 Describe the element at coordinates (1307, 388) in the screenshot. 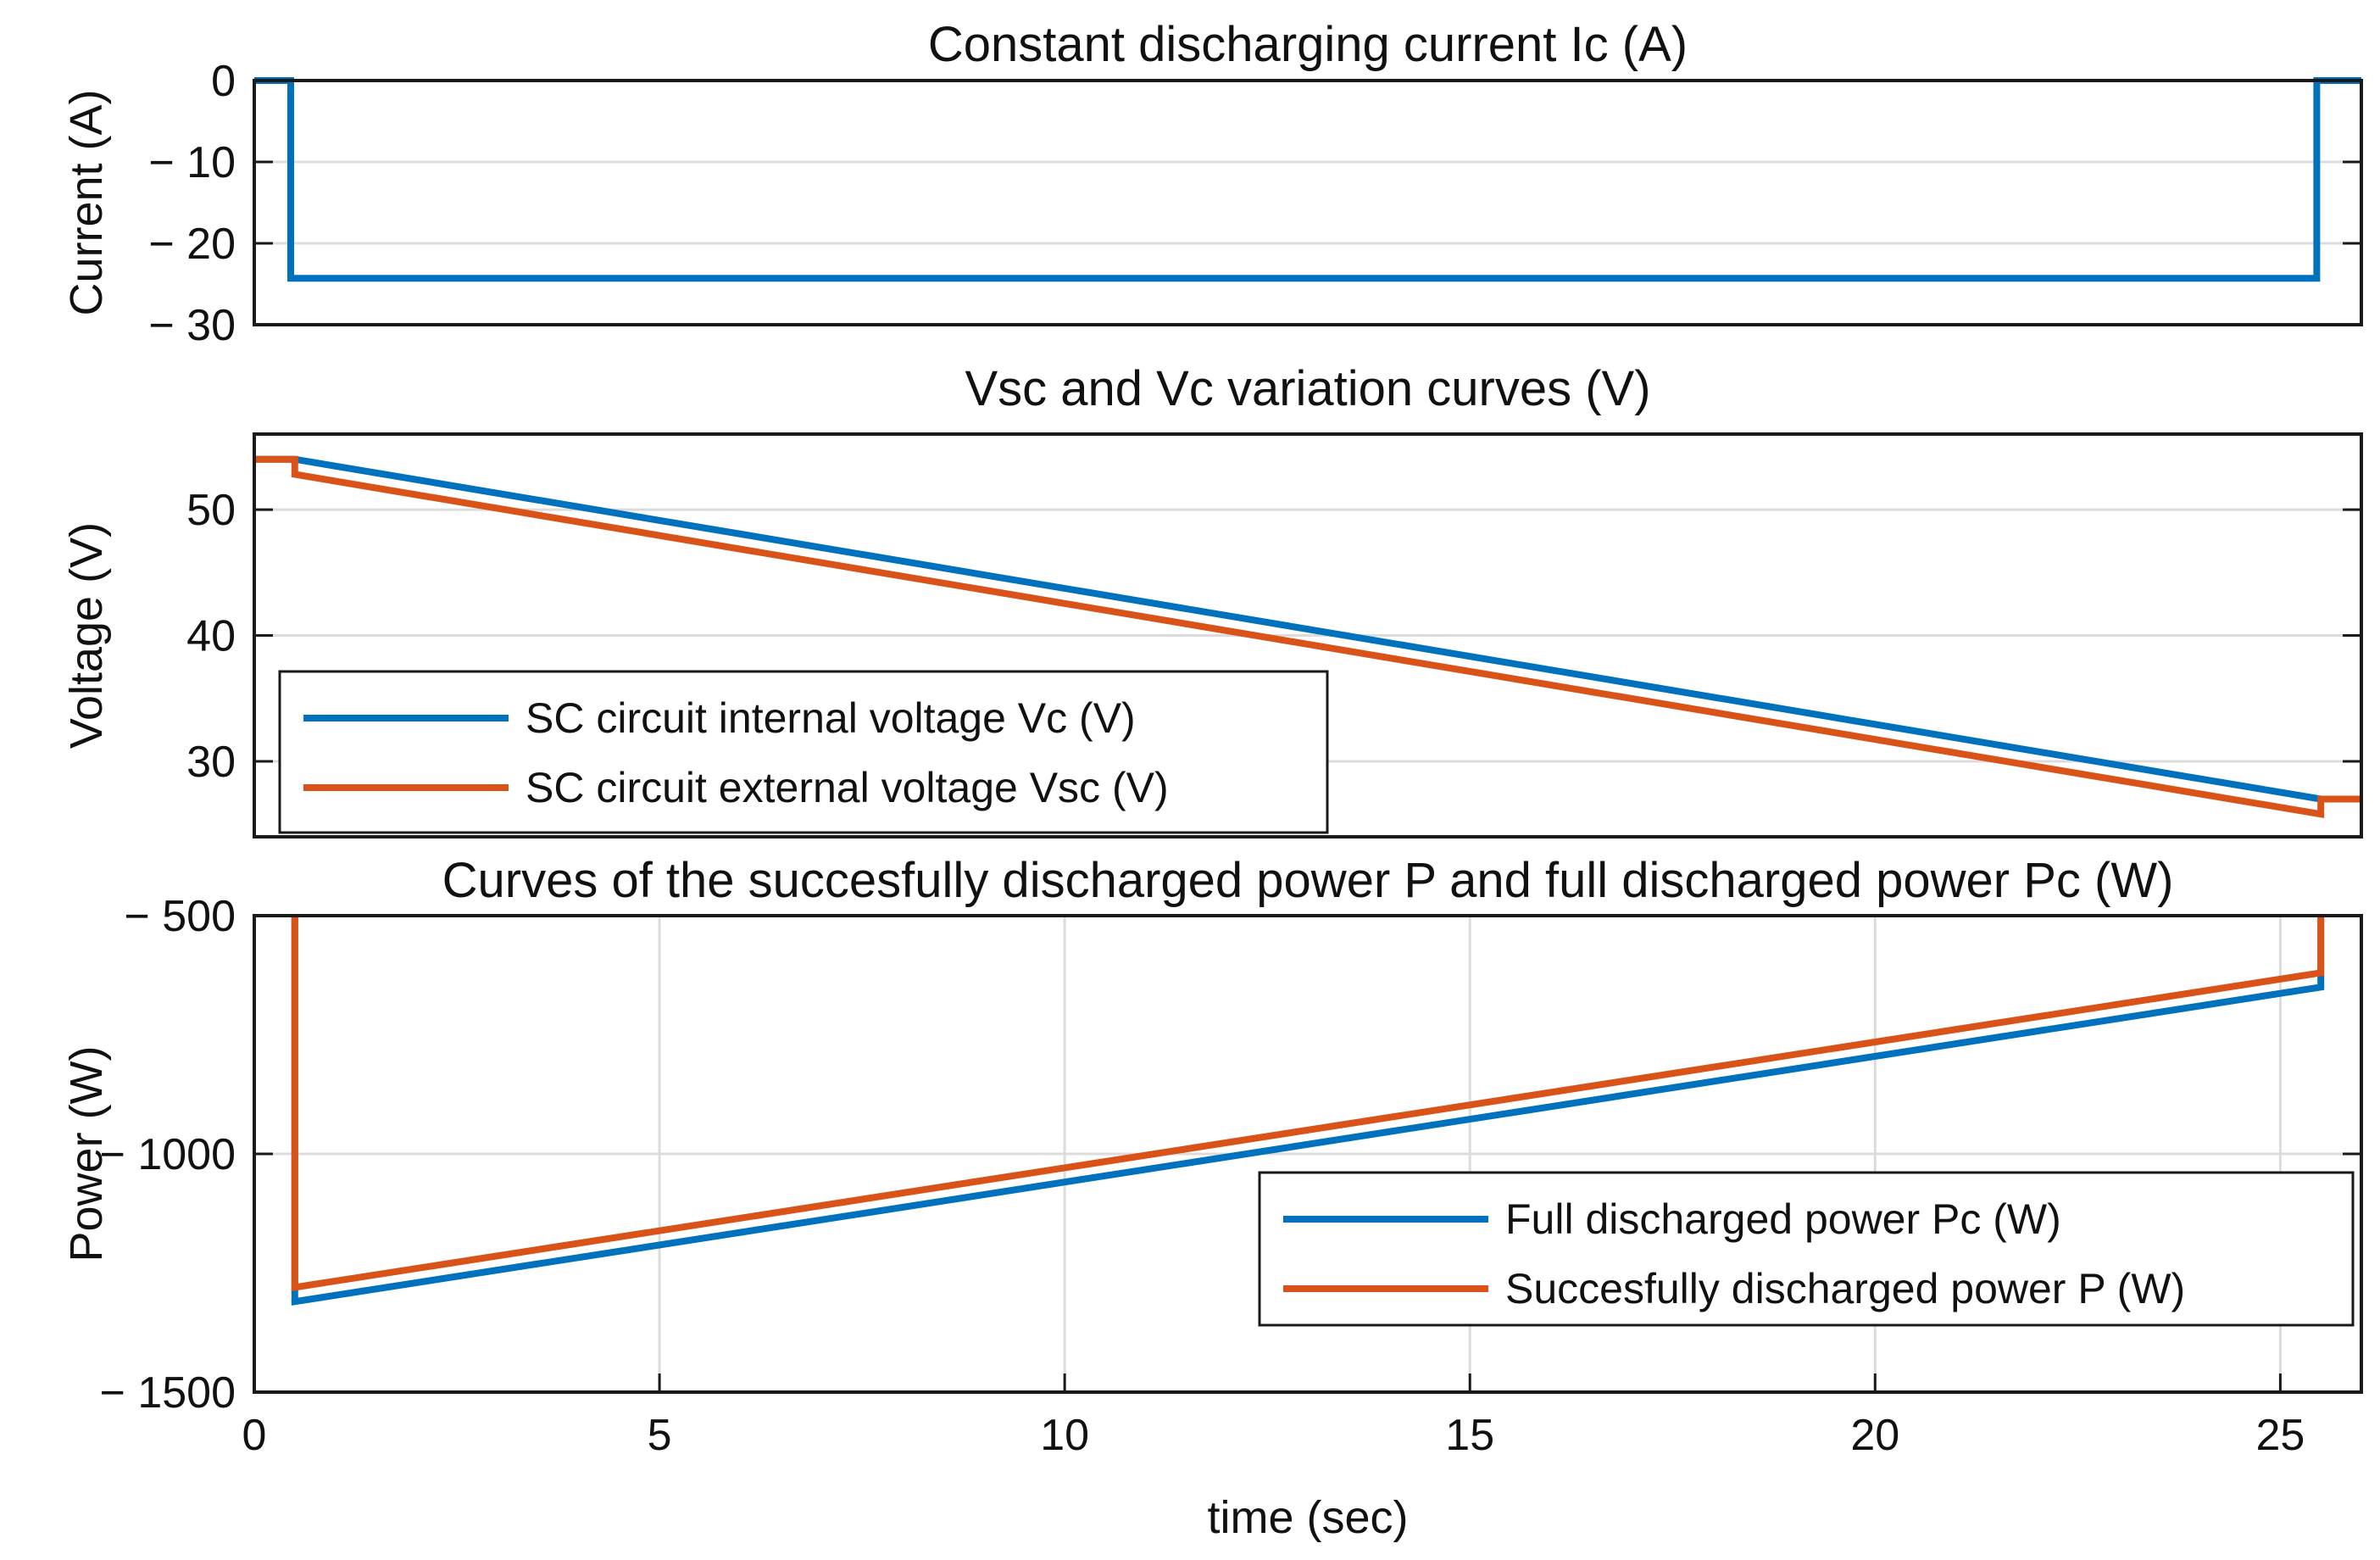

I see `chart-title: Vsc and Vc variation curves (V)` at that location.